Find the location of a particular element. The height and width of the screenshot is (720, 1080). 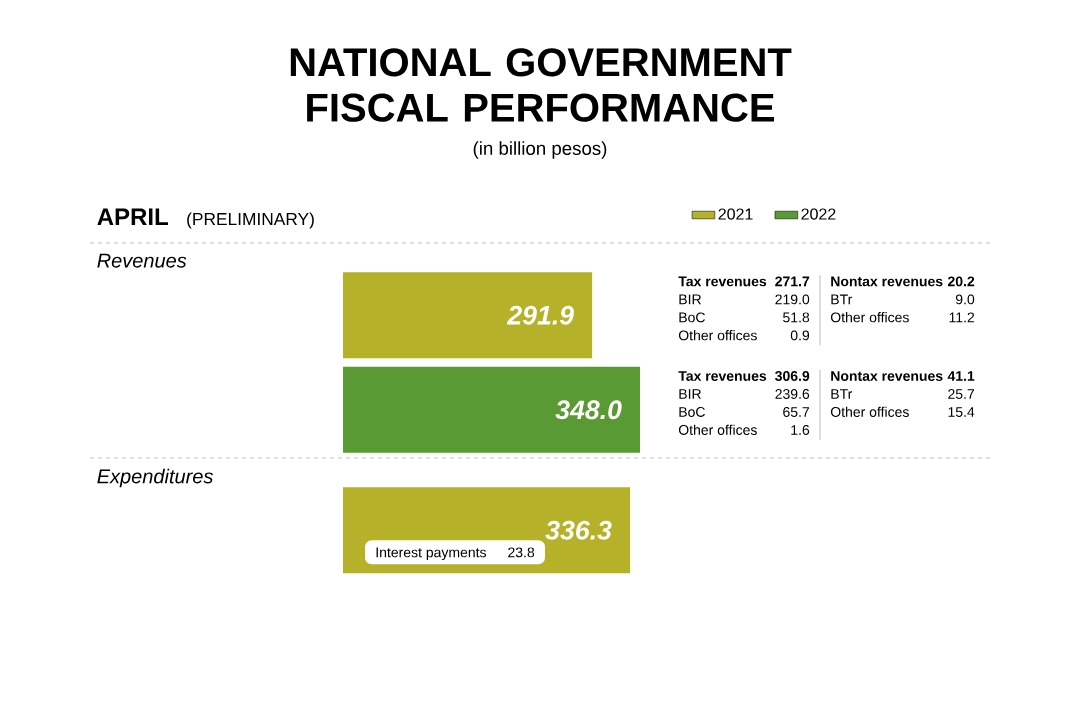

text: 20.2 is located at coordinates (961, 281).